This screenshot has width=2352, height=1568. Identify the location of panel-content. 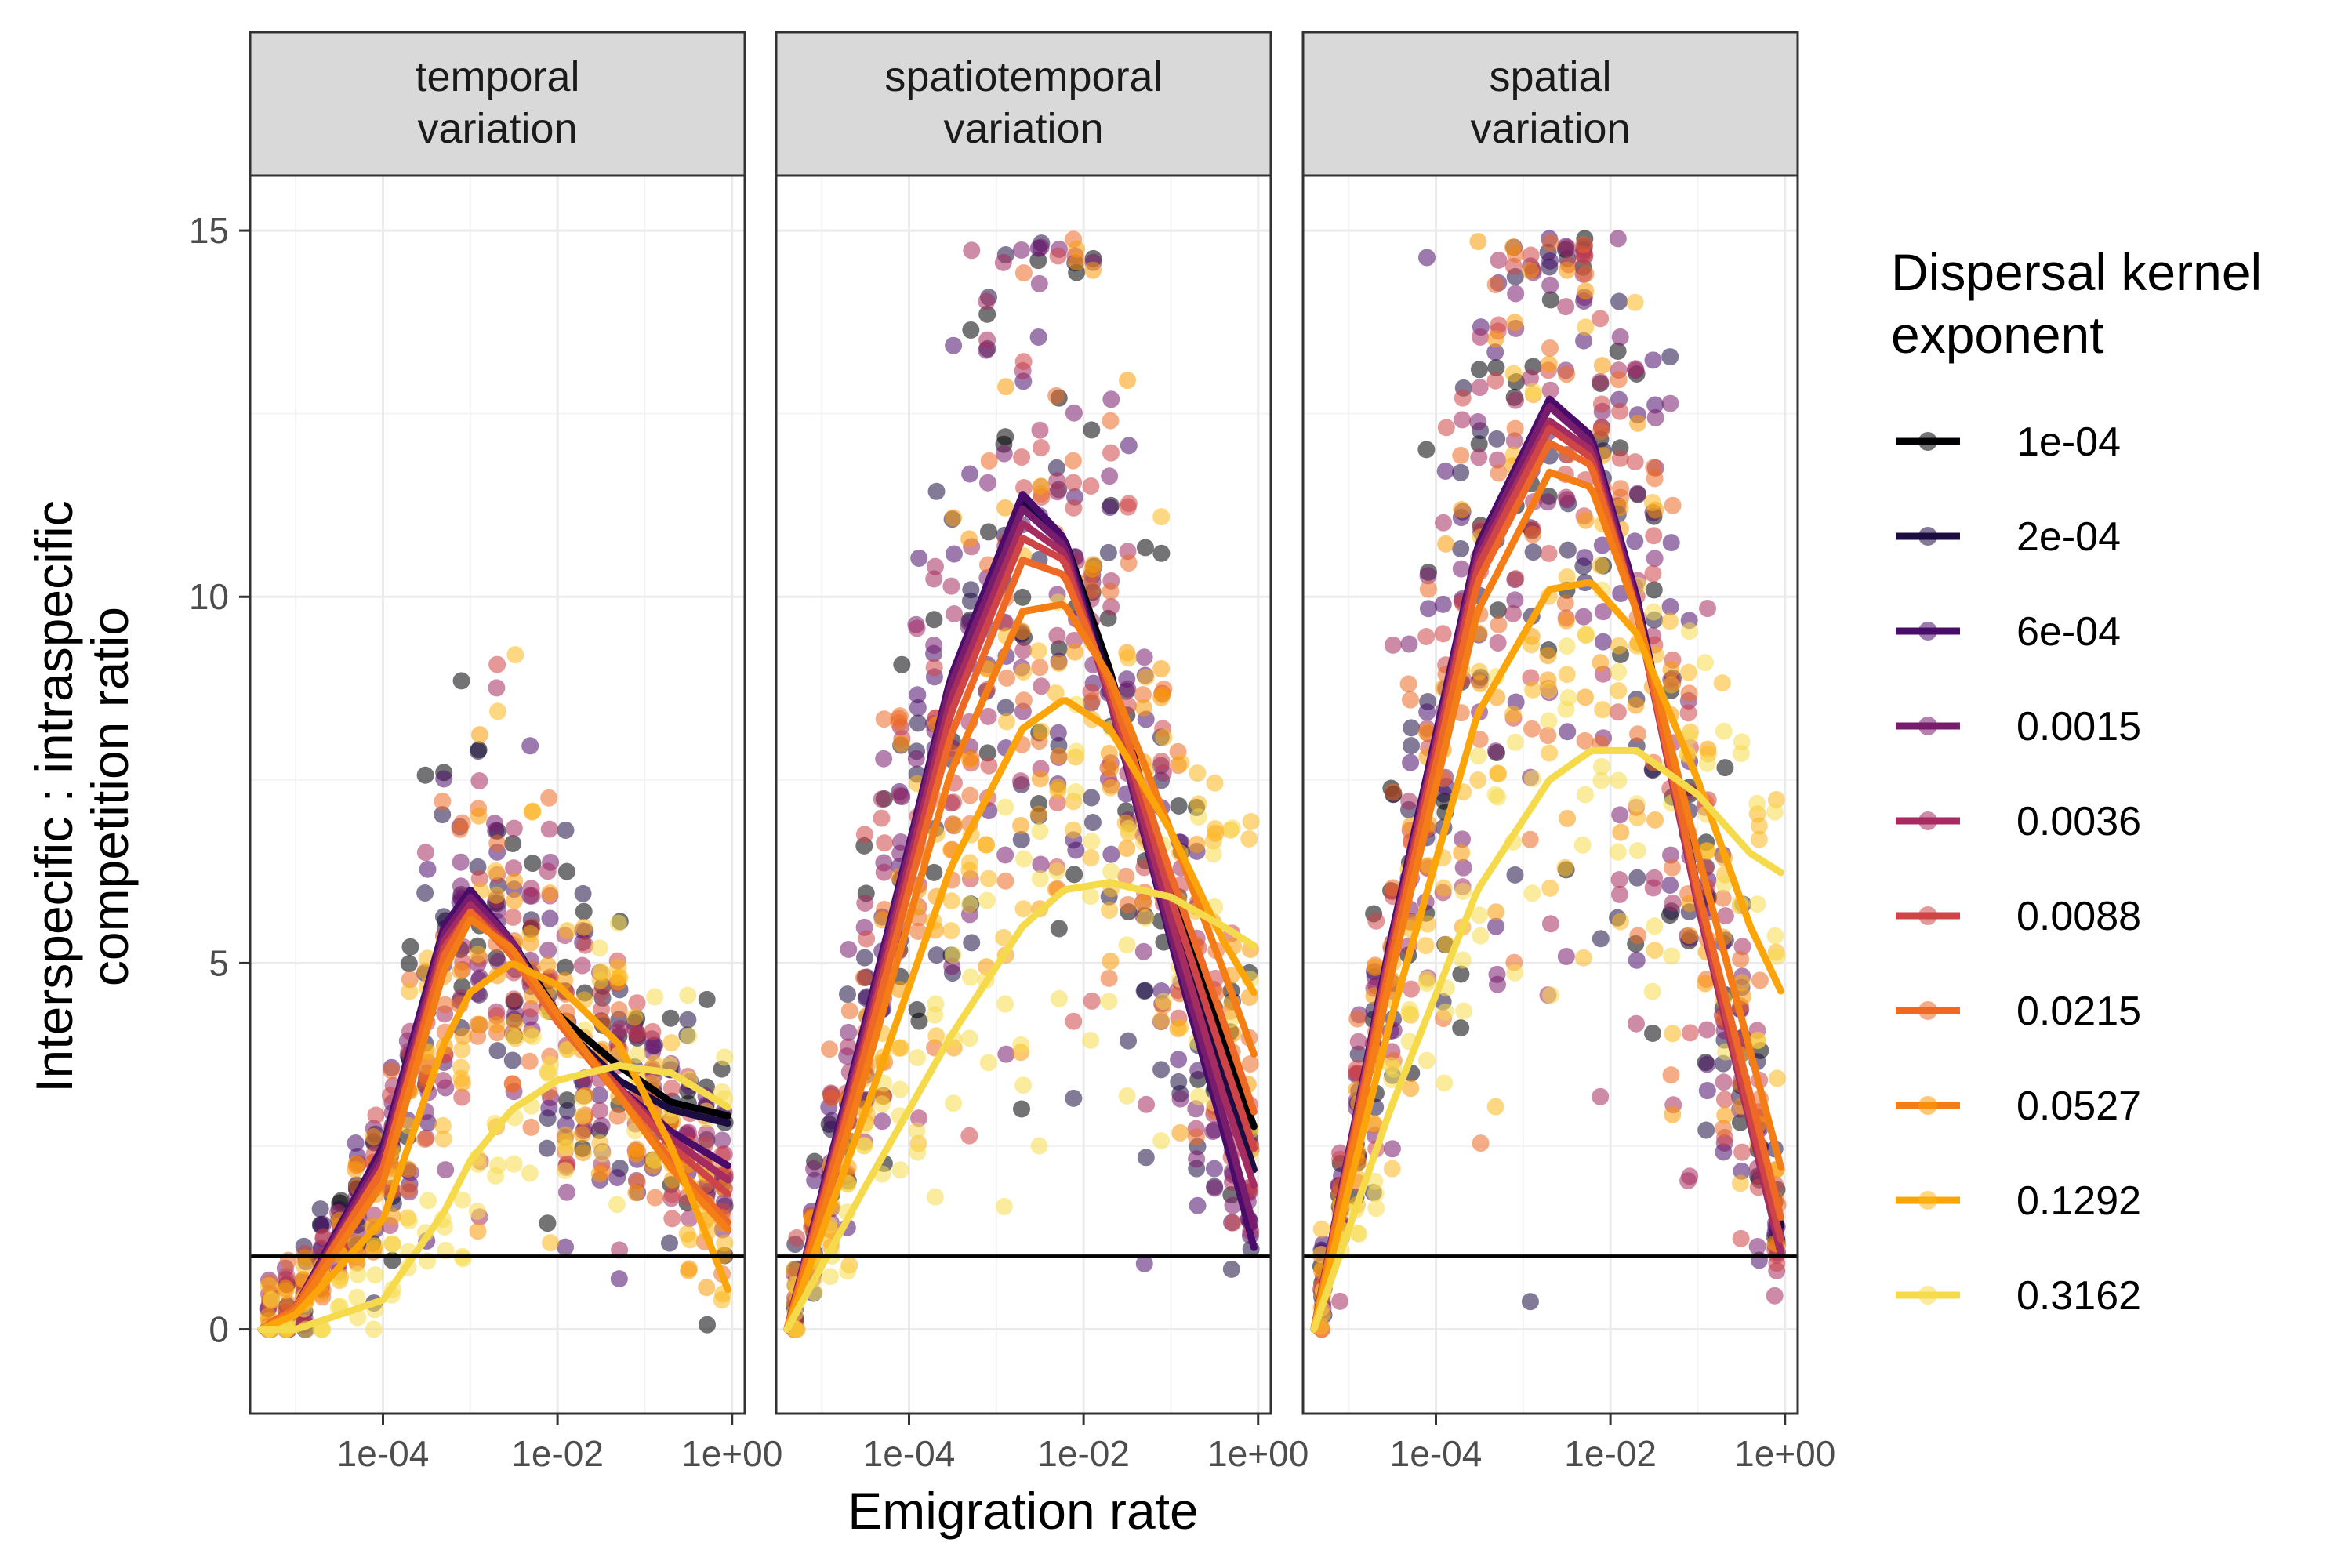
(1550, 784).